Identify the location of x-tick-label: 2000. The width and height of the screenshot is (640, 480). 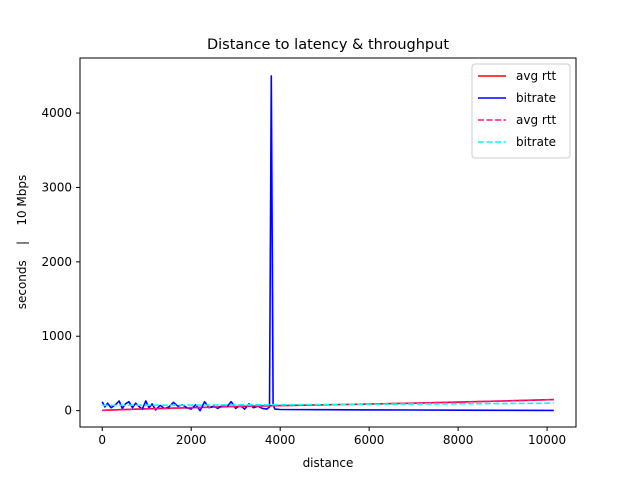
(191, 440).